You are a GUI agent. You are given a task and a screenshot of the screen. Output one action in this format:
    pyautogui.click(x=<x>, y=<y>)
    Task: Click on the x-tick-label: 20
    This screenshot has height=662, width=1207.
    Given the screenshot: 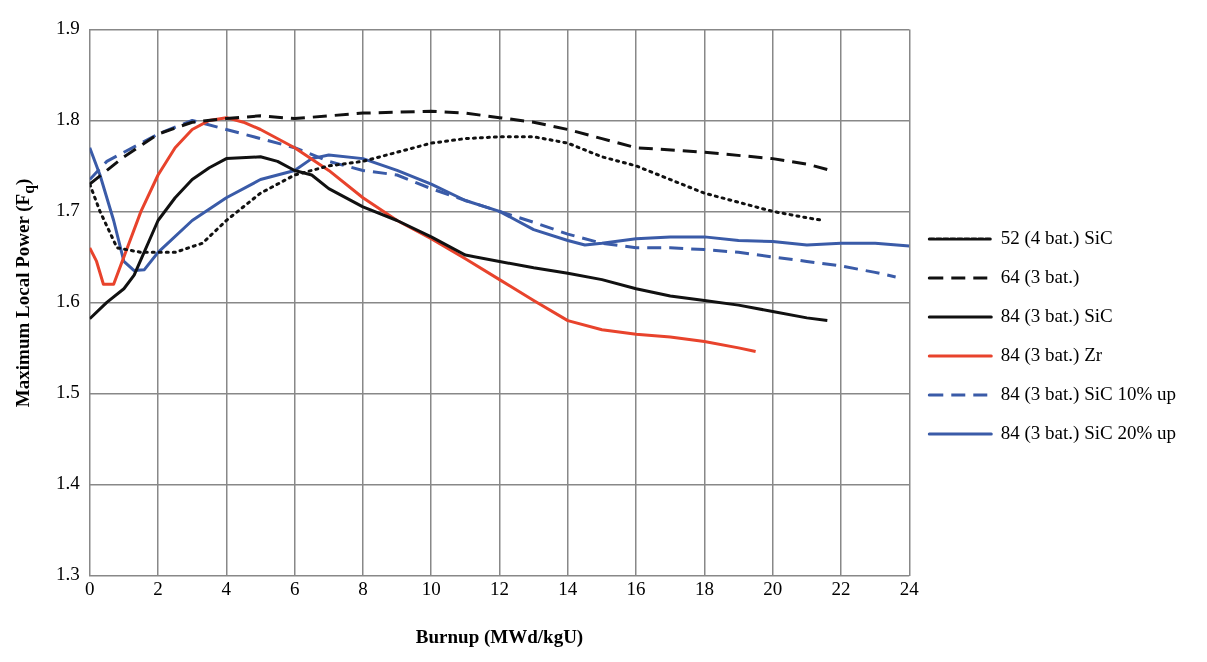 What is the action you would take?
    pyautogui.click(x=773, y=588)
    